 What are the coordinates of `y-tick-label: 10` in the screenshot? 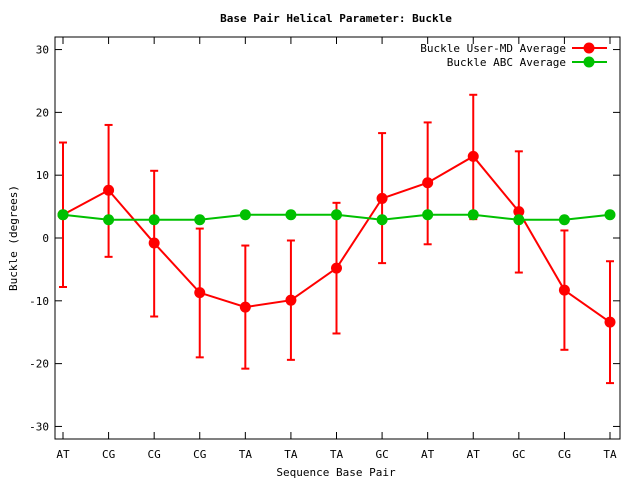 It's located at (42, 175).